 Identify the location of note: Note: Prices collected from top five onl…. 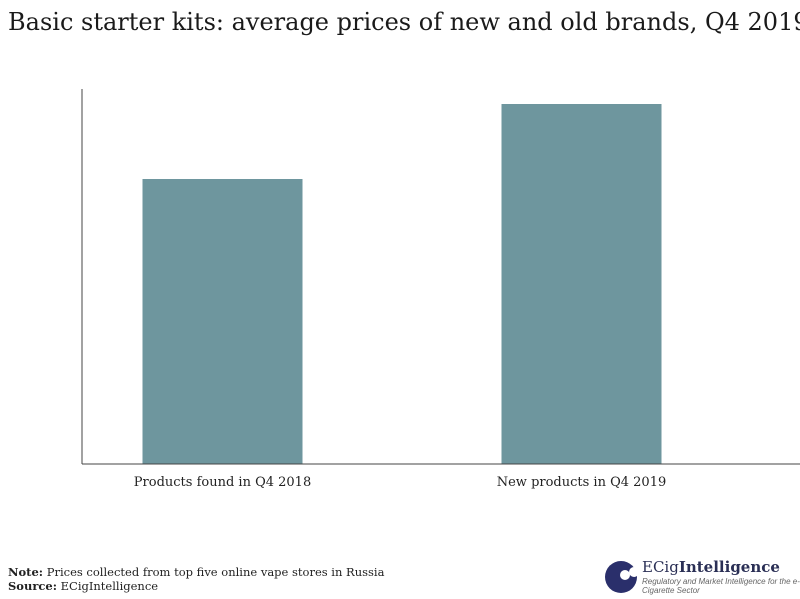
(196, 572).